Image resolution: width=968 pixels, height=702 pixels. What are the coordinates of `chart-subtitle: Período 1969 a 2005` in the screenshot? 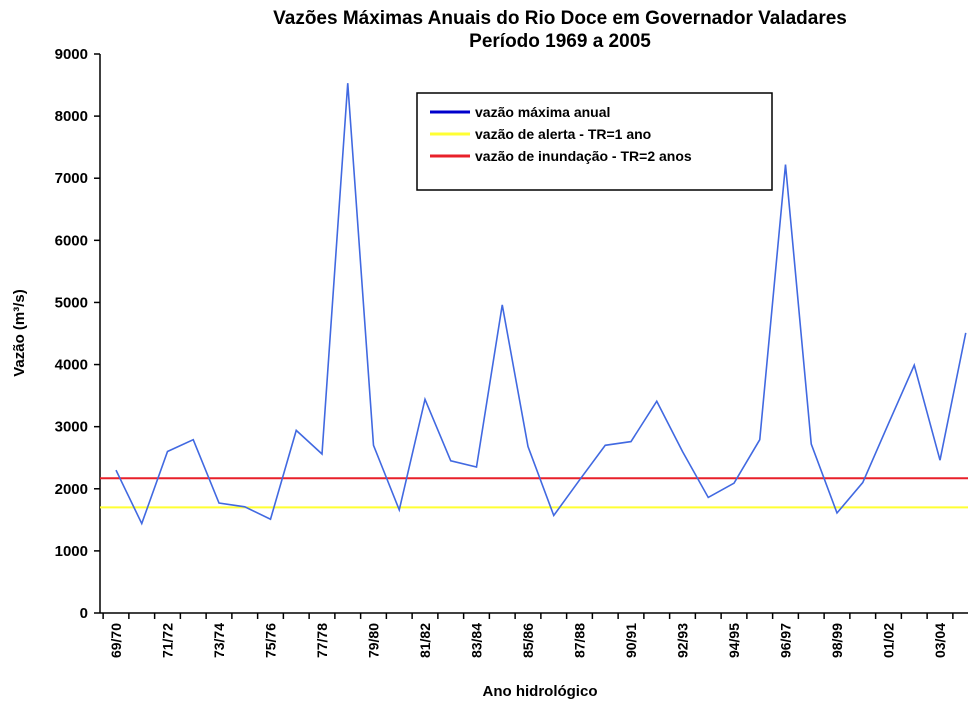 It's located at (560, 41).